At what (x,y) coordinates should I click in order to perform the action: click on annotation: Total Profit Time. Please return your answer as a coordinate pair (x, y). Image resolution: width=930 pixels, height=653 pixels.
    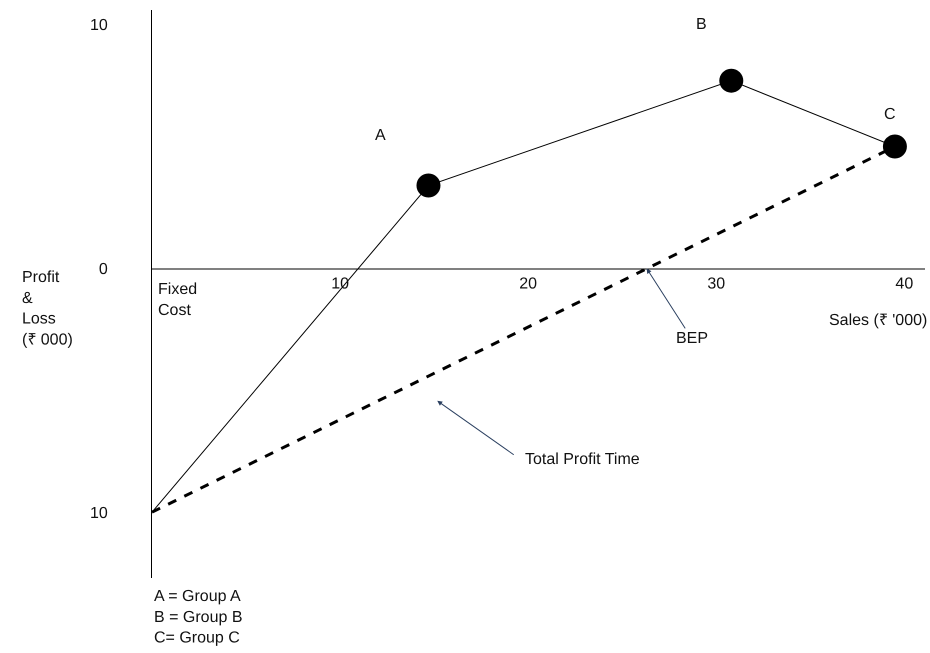
    Looking at the image, I should click on (582, 459).